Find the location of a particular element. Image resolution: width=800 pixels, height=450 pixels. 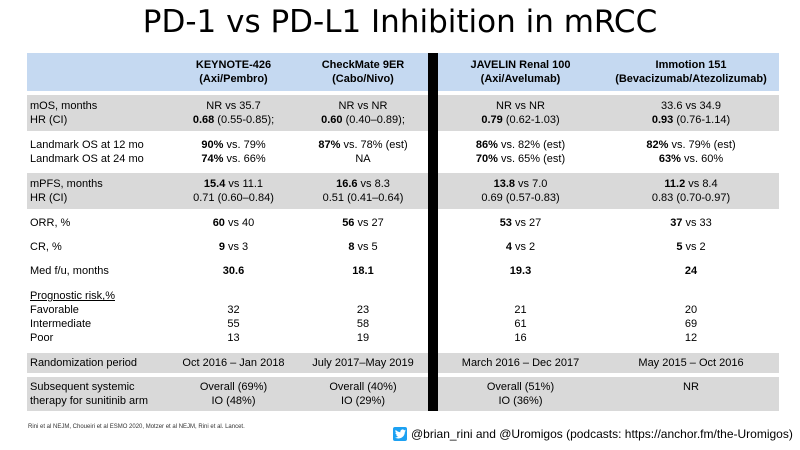

cell-mos-keynote: NR vs 35.7 0.68 (0.55-0.85); is located at coordinates (233, 113).